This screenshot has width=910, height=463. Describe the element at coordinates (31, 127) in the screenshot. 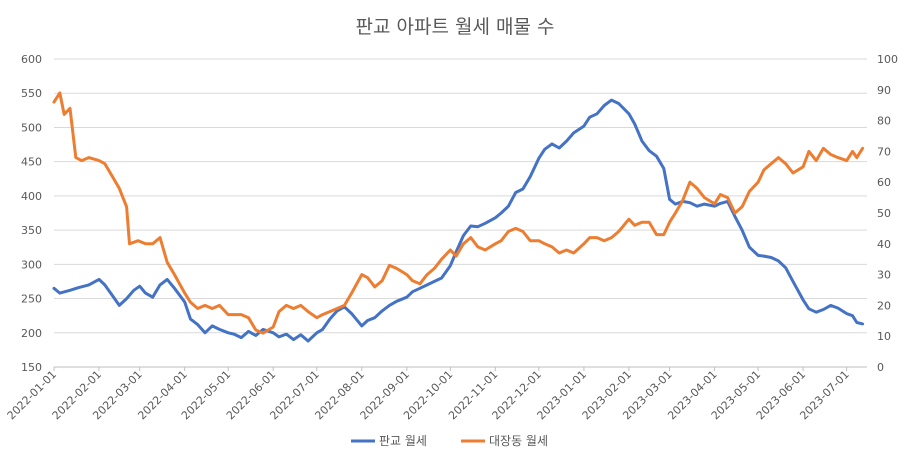

I see `left-y-tick-label: 500` at that location.